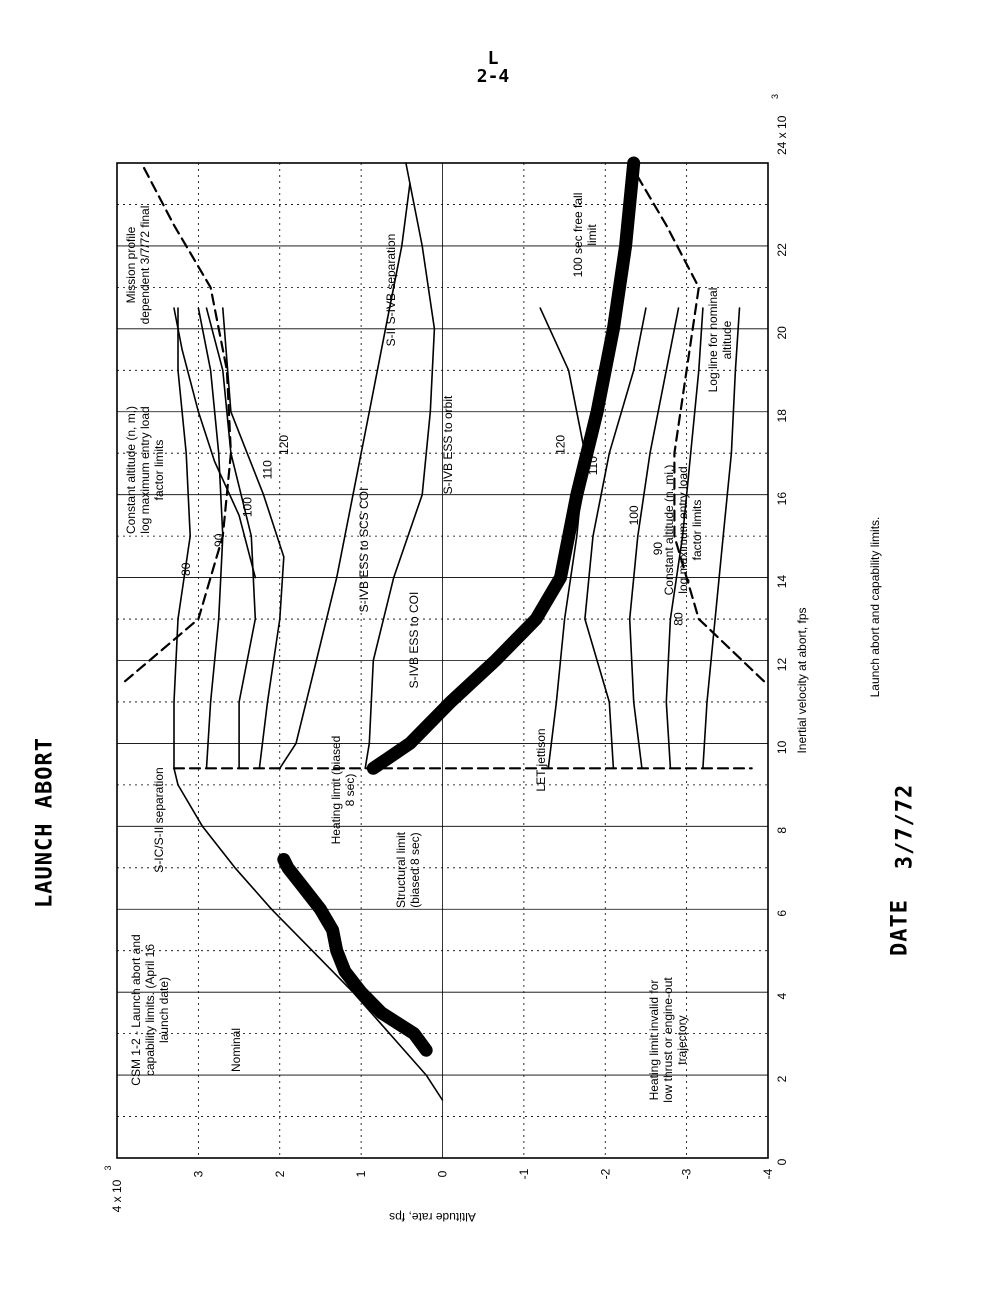  What do you see at coordinates (682, 1039) in the screenshot?
I see `annotation-line: trajectory` at bounding box center [682, 1039].